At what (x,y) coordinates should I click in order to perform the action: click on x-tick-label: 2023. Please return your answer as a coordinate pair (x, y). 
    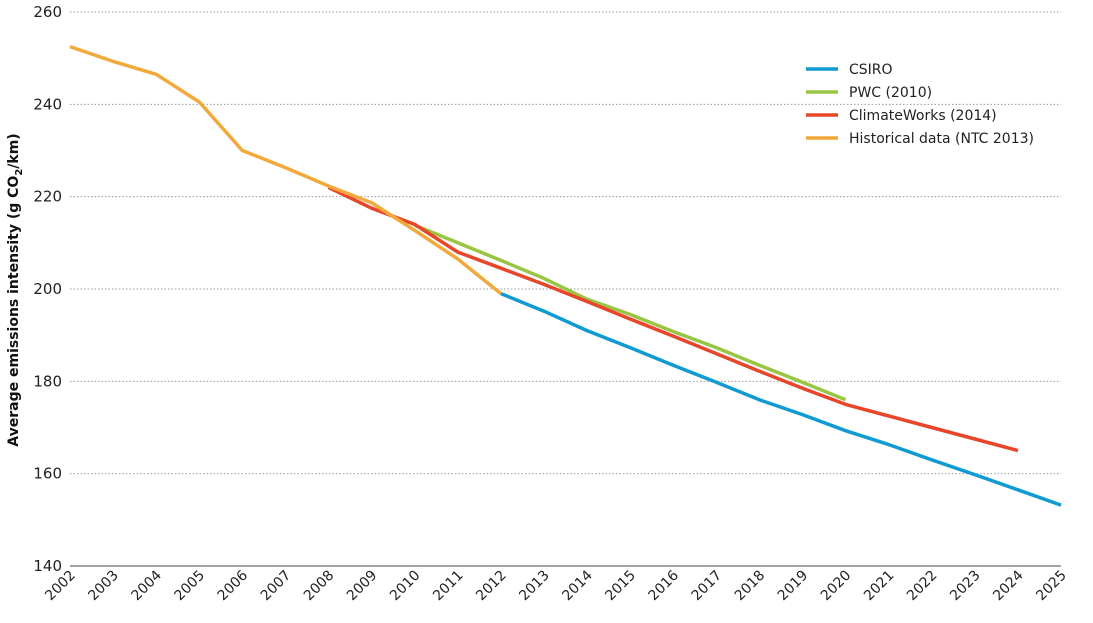
    Looking at the image, I should click on (965, 586).